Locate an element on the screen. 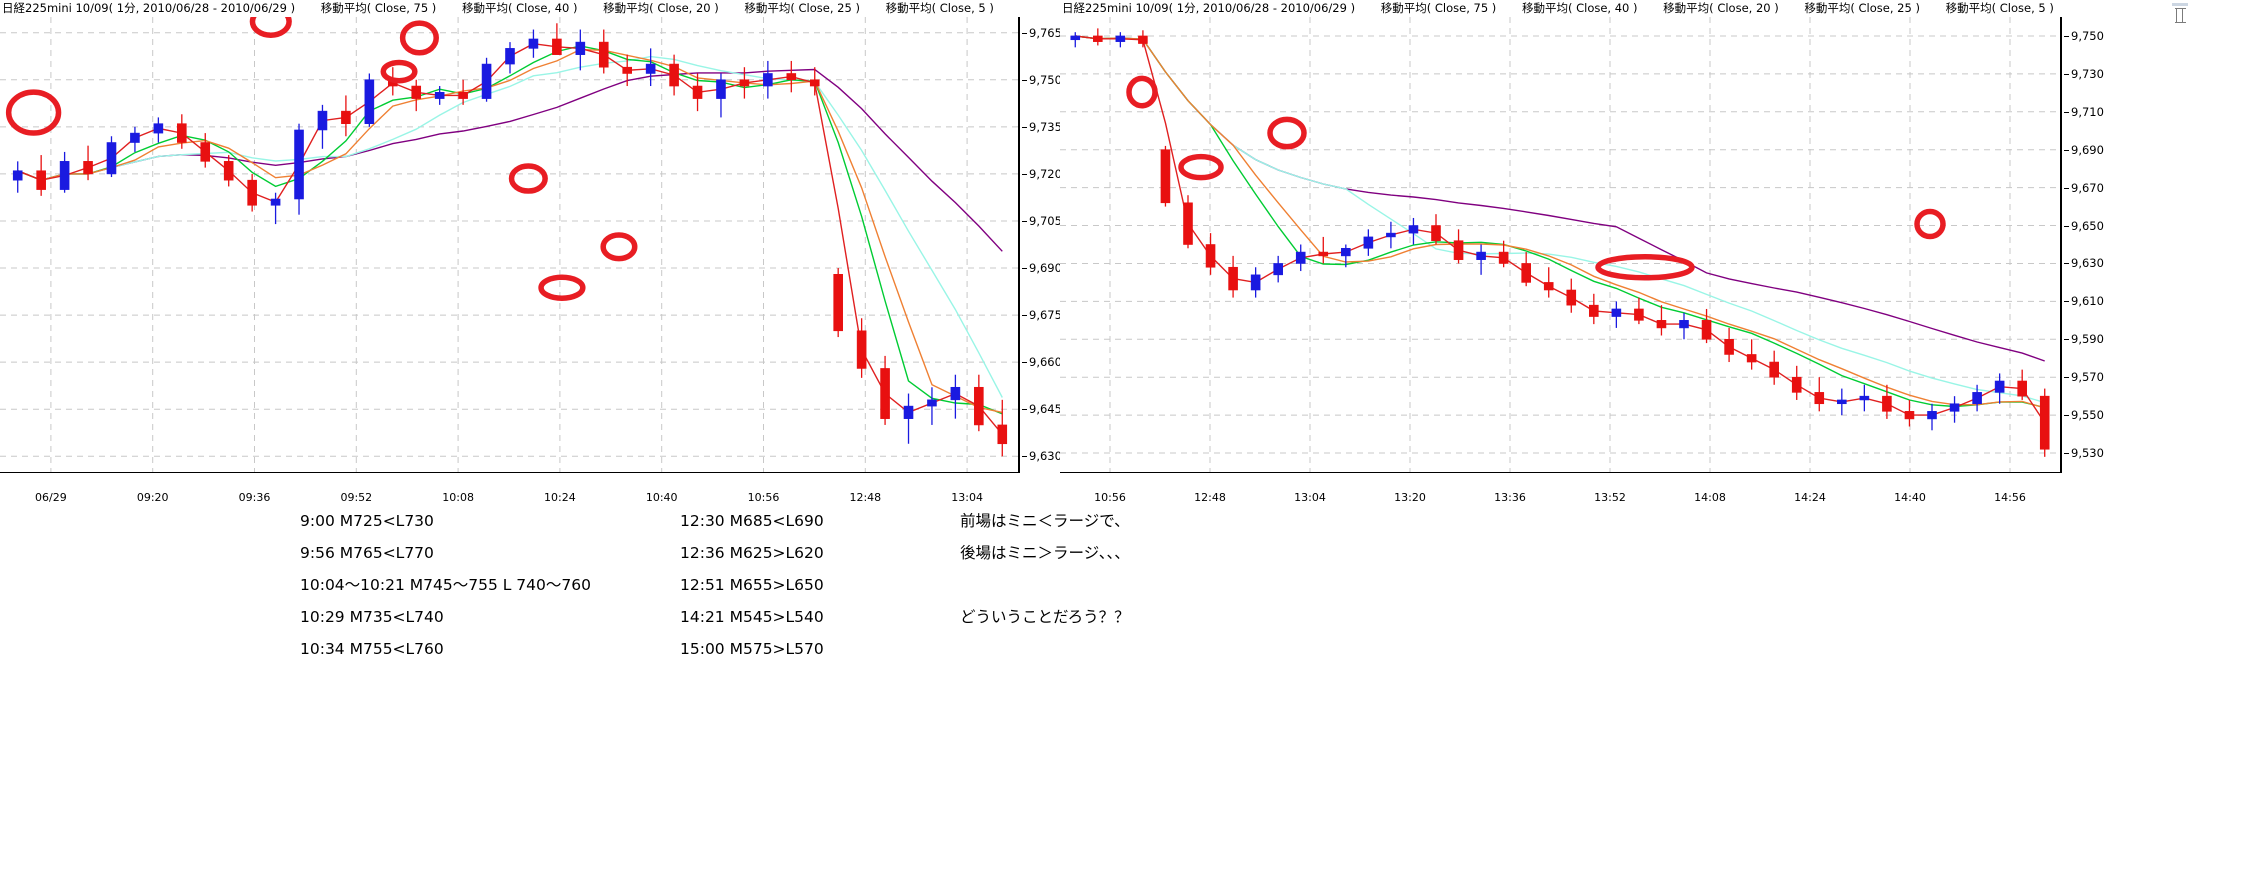  y-axis-line-left is located at coordinates (1019, 244).